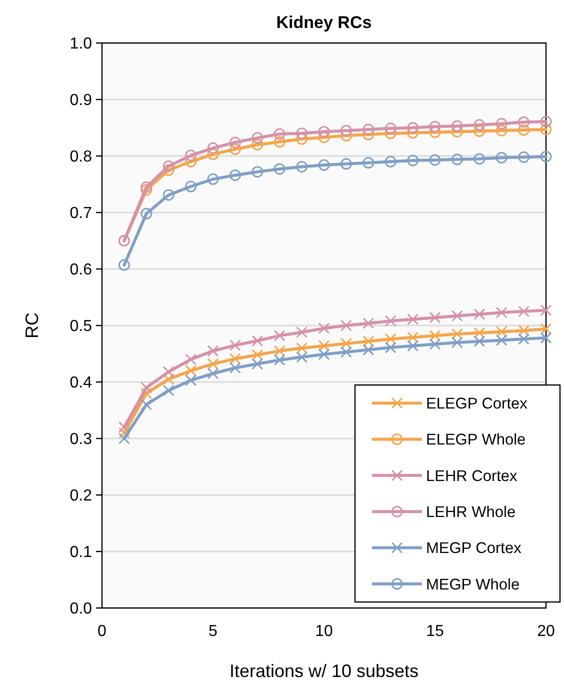  I want to click on x-tick-label: 10, so click(324, 631).